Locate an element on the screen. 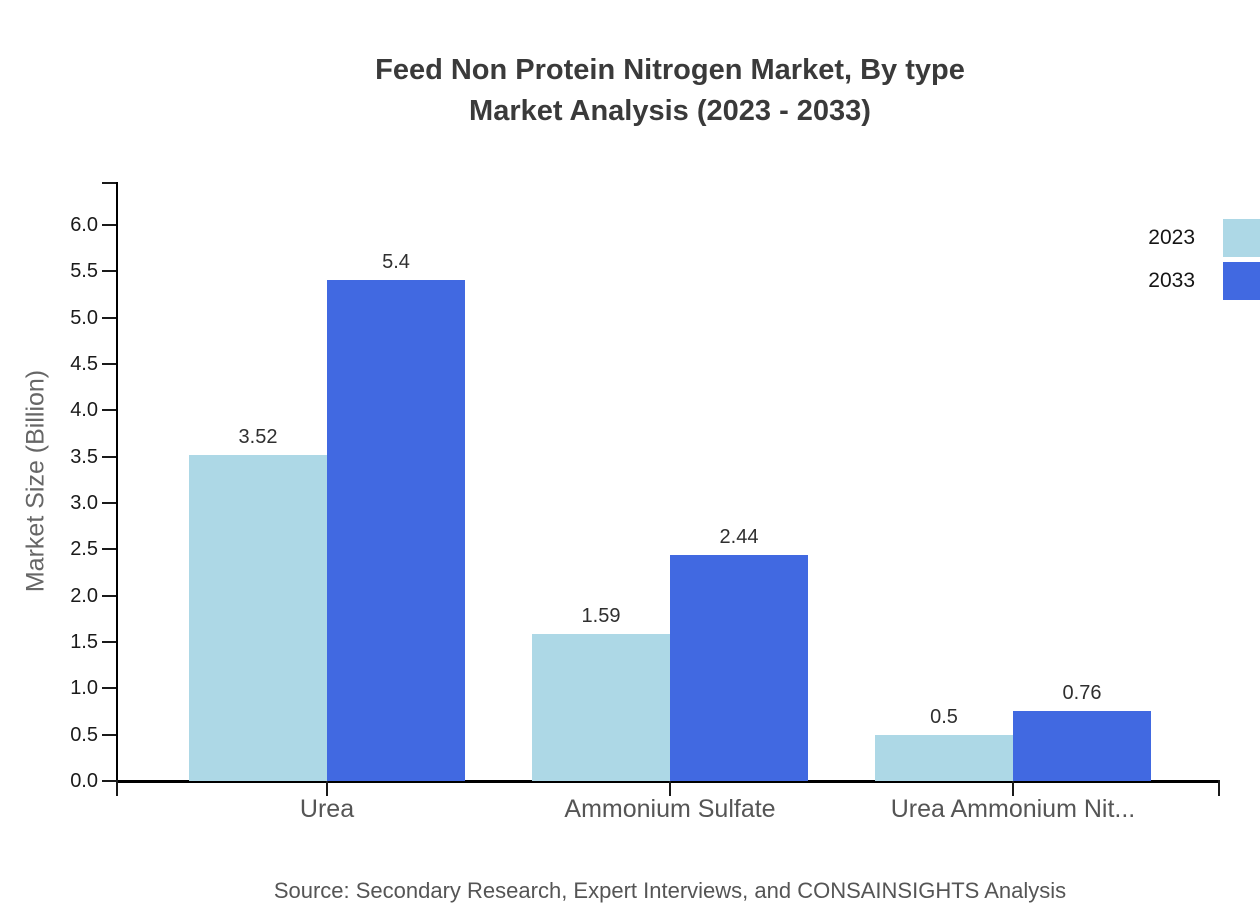  y-tick-label: 5.0 is located at coordinates (84, 317).